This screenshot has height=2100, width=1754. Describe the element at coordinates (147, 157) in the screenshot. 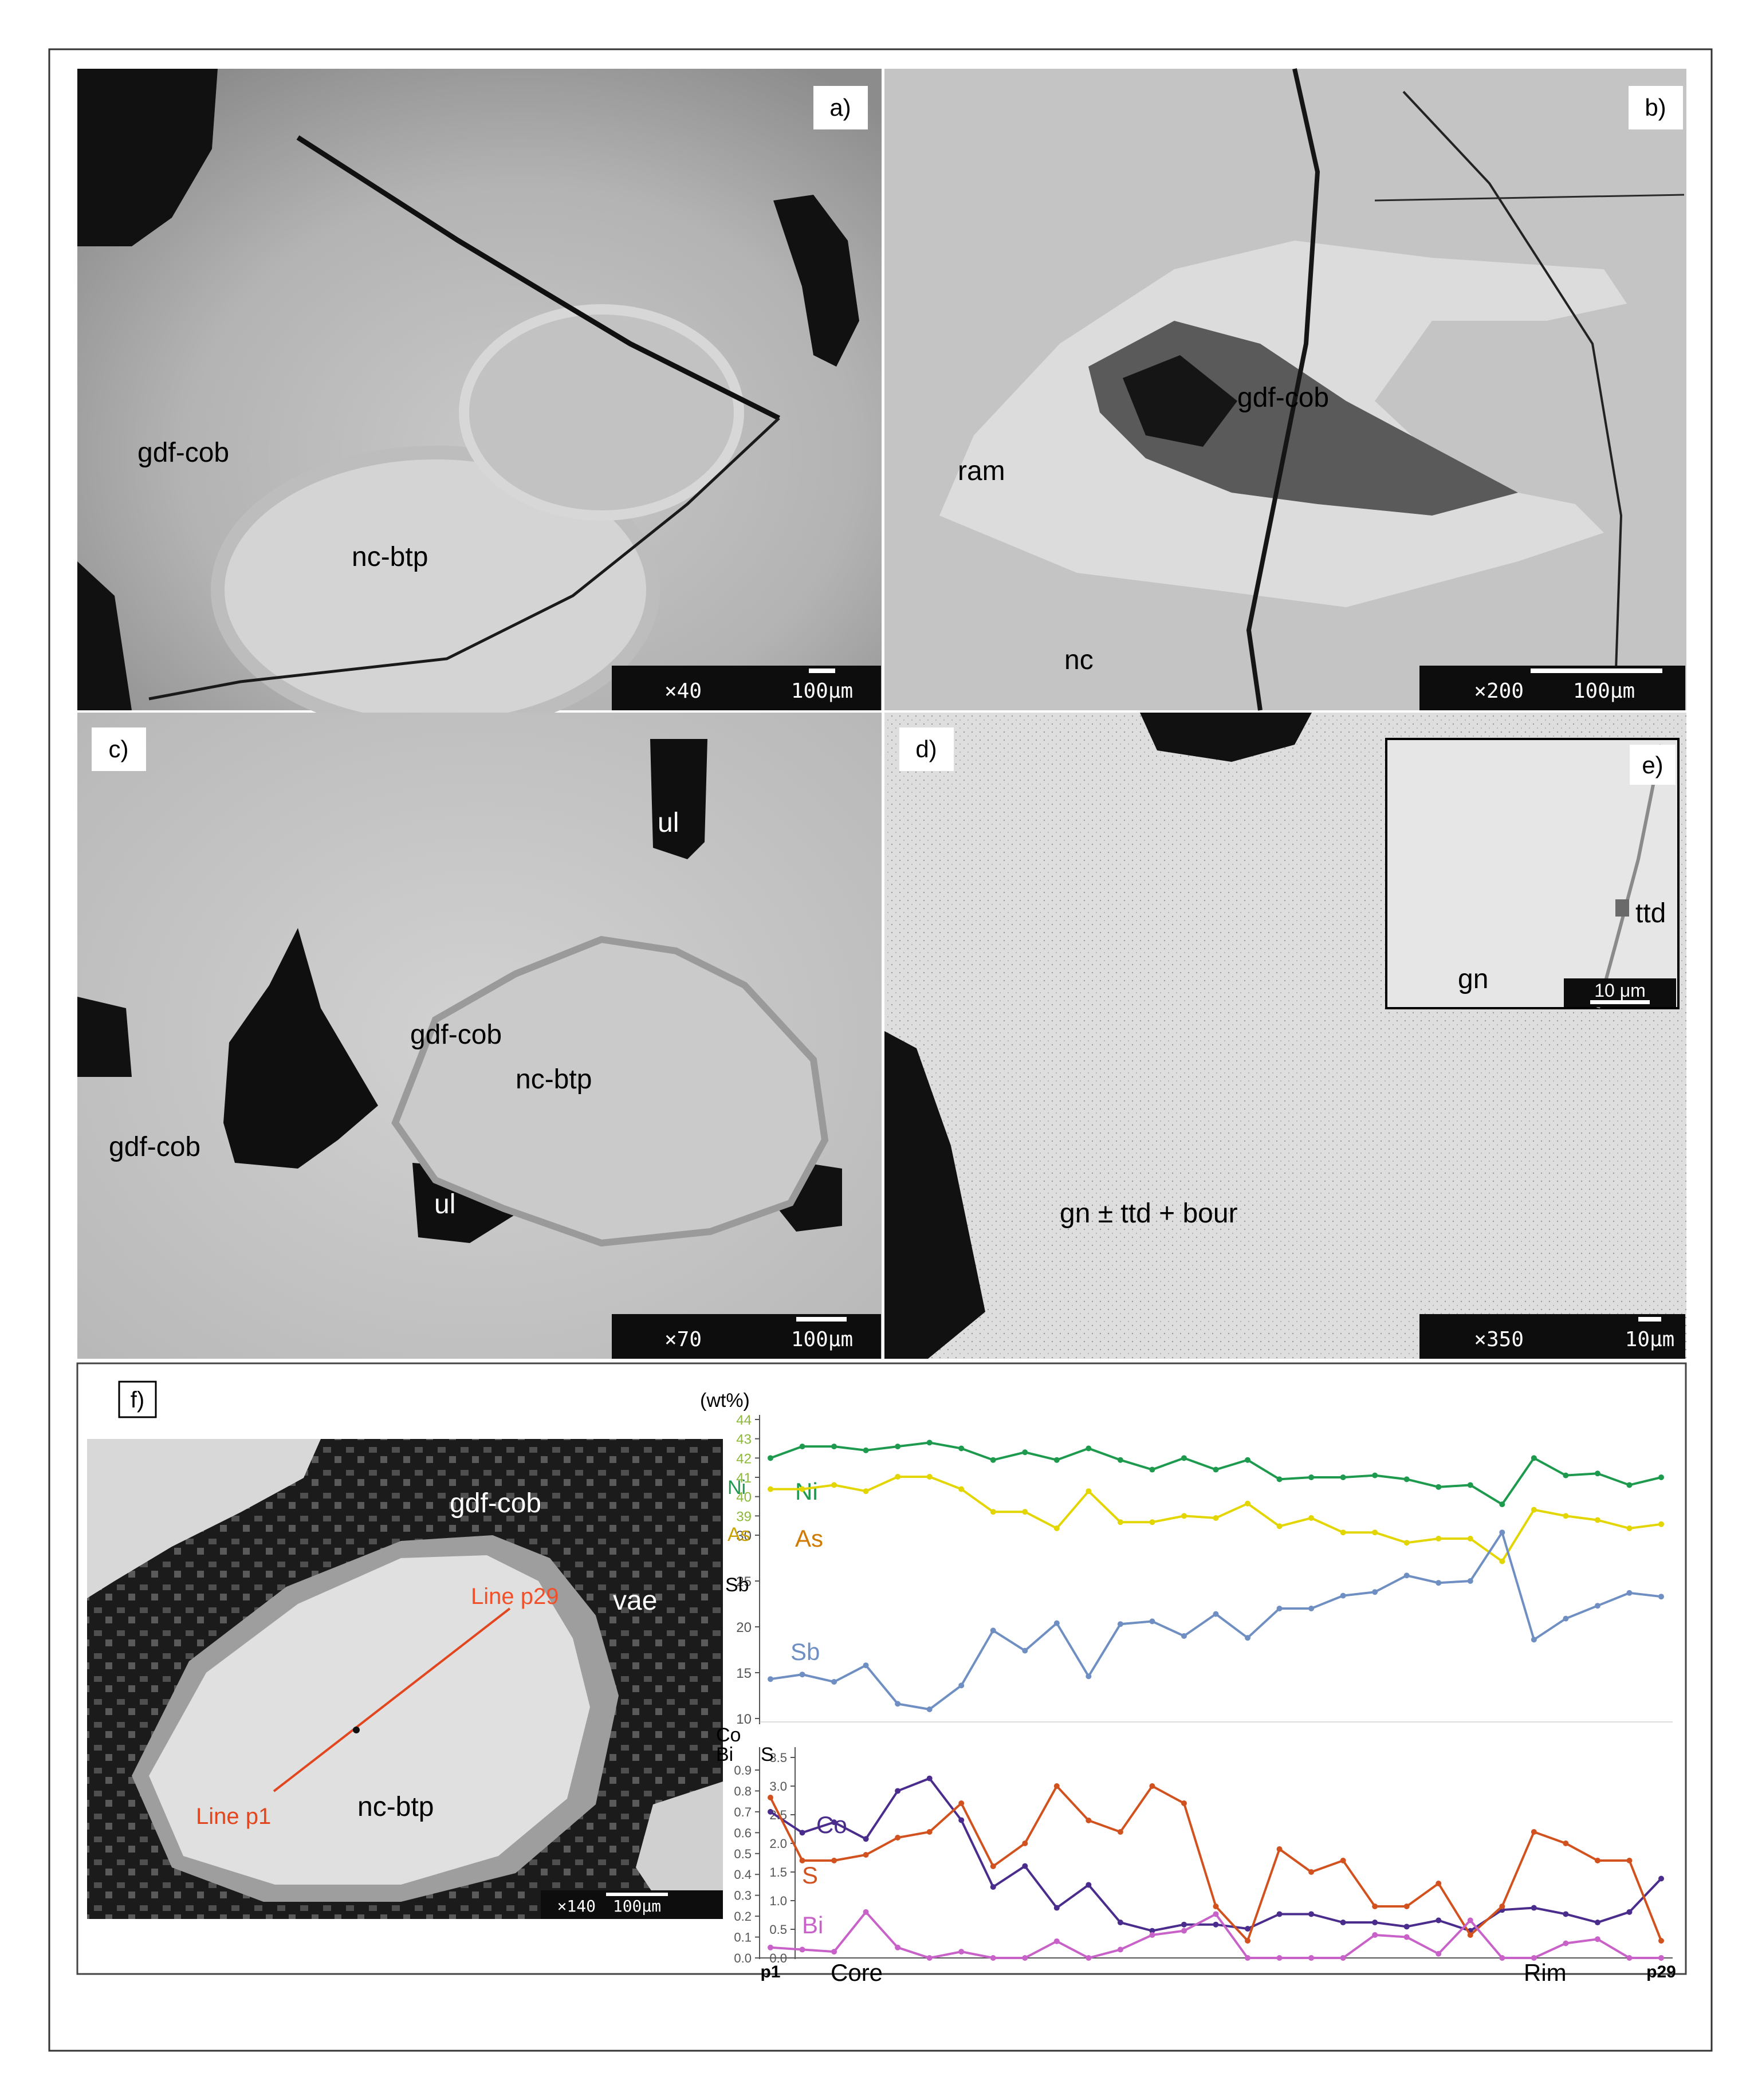

I see `panel-a-dark-grain-left` at that location.